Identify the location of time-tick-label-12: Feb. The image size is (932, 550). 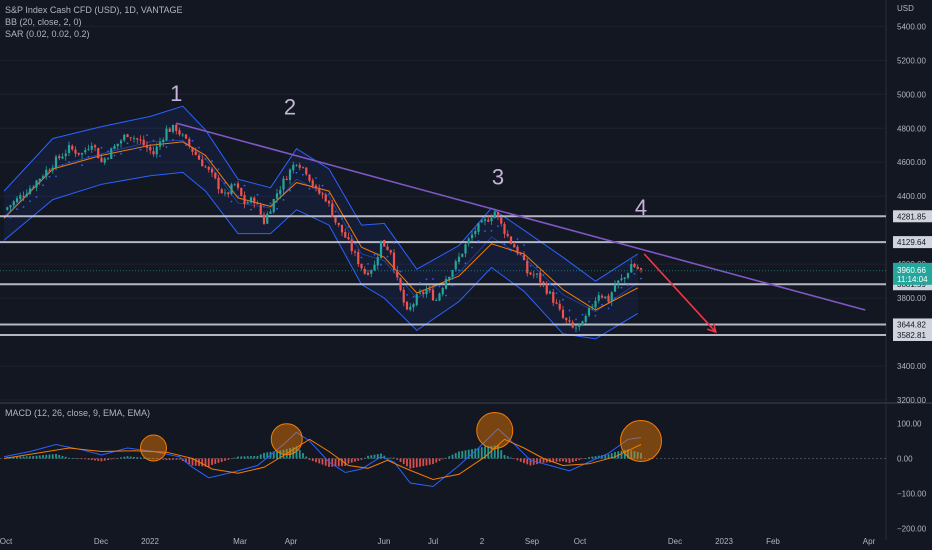
(773, 541).